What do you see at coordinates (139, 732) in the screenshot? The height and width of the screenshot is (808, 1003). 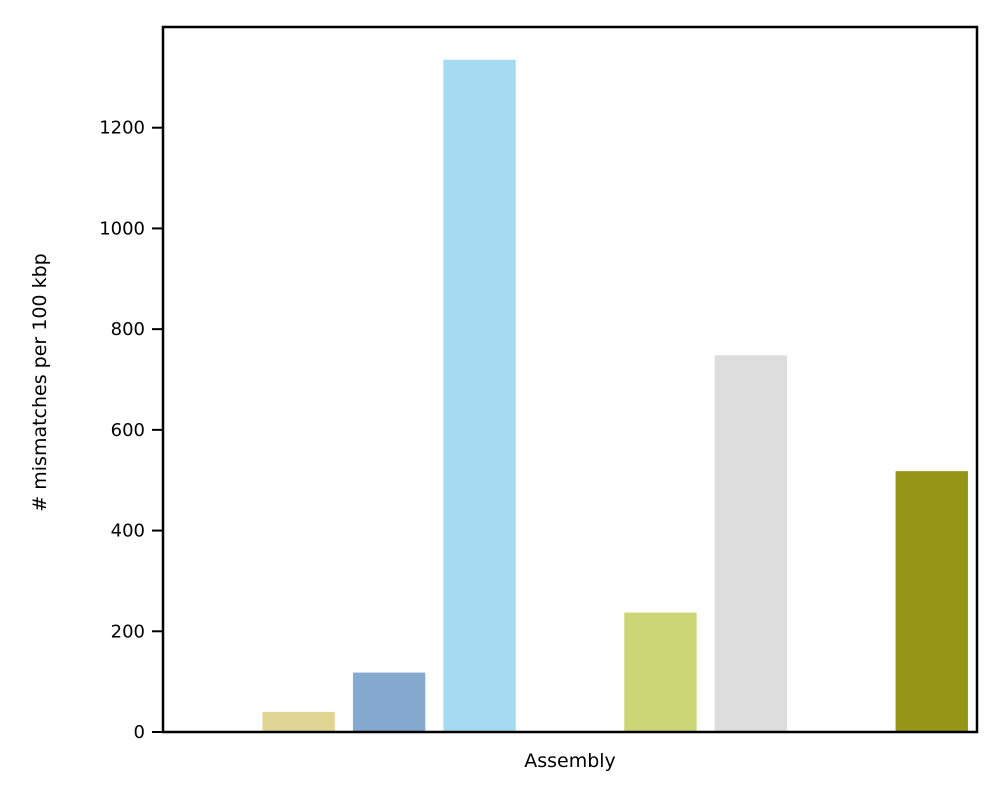 I see `y-tick-label: 0` at bounding box center [139, 732].